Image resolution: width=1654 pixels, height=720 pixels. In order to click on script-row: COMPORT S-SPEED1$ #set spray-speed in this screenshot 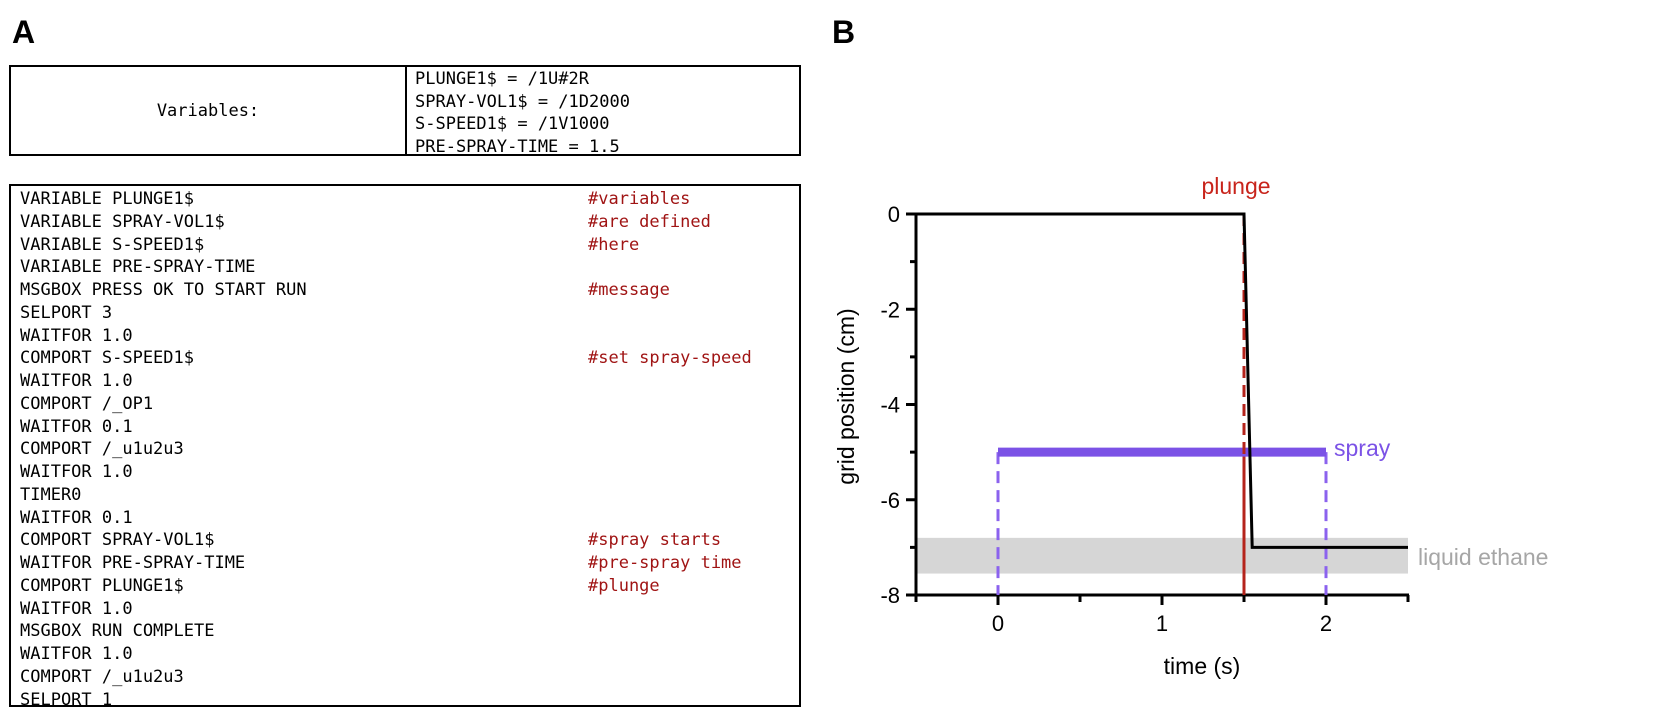, I will do `click(409, 358)`.